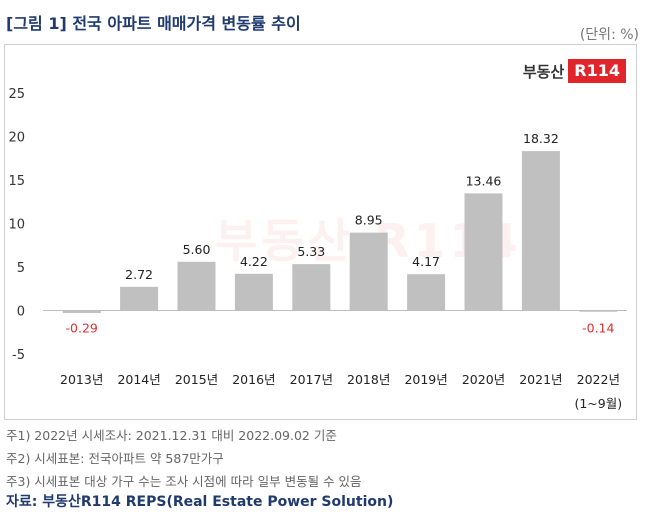 The width and height of the screenshot is (647, 517). I want to click on note-3: 주3) 시세표본 대상 가구 수는 조사 시점에 따라 일부 변동될 수 있음, so click(184, 481).